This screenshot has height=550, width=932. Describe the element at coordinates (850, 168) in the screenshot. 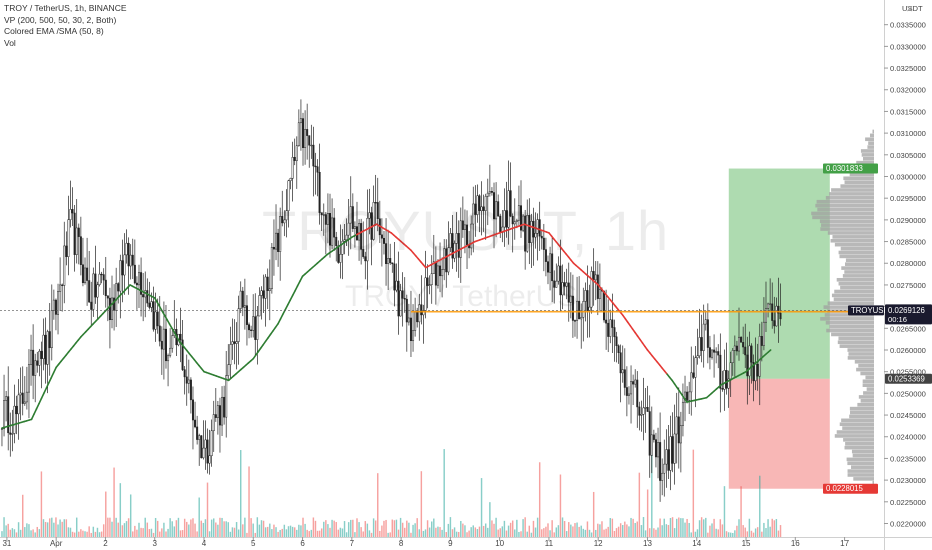

I see `target-price-badge: 0.0301833` at that location.